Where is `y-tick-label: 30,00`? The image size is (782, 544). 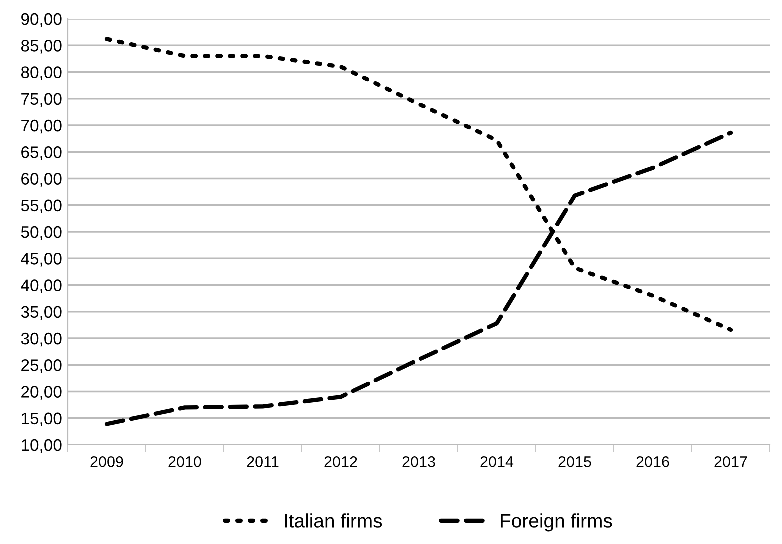
y-tick-label: 30,00 is located at coordinates (41, 339).